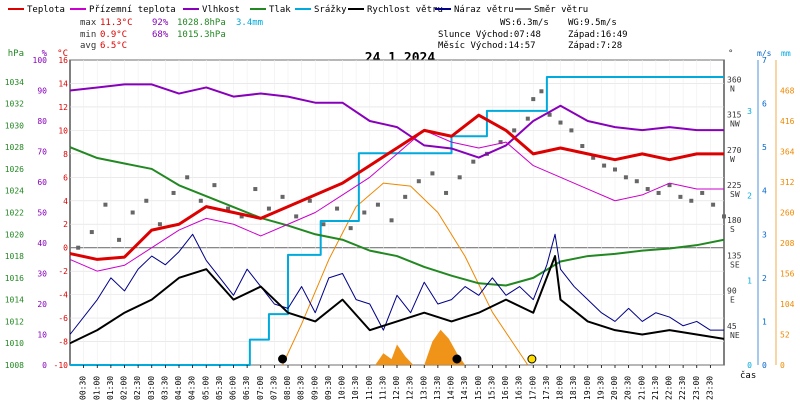 This screenshot has height=404, width=800. What do you see at coordinates (110, 388) in the screenshot?
I see `x-tick-label: 01:30` at bounding box center [110, 388].